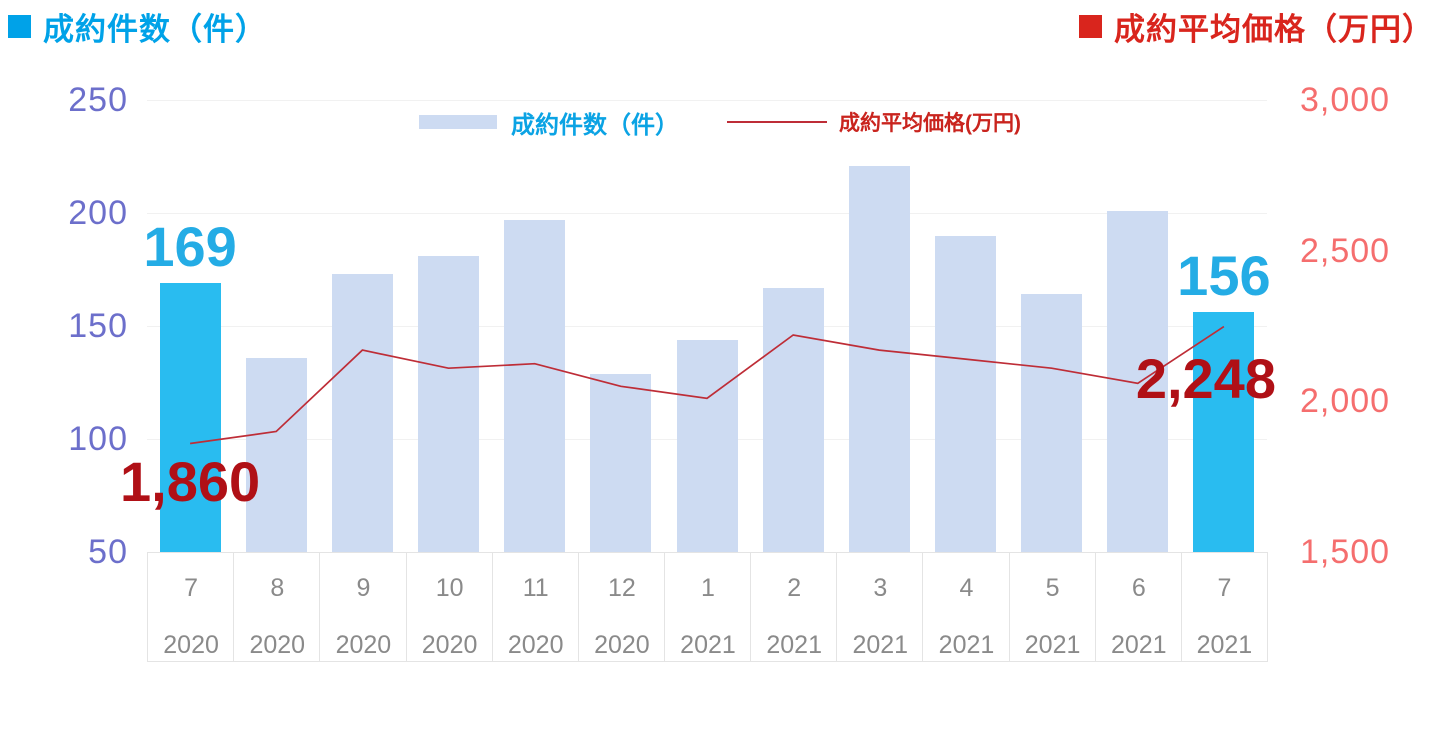  What do you see at coordinates (595, 125) in the screenshot?
I see `legend-label-bars: 成約件数（件）` at bounding box center [595, 125].